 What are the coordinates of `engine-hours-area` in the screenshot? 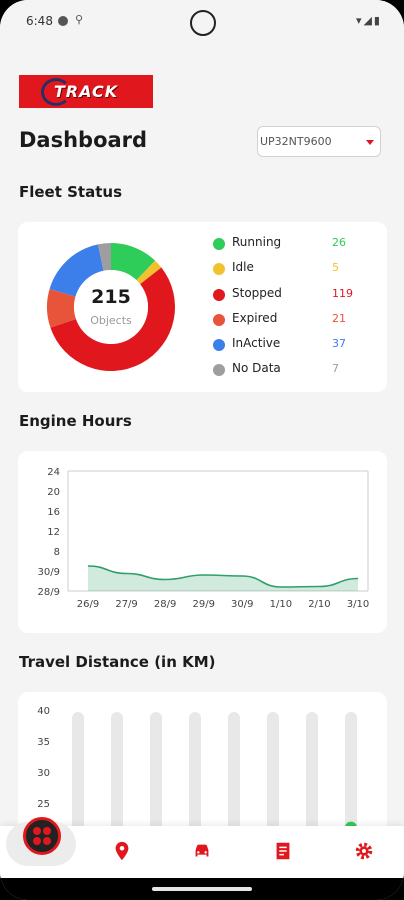 It's located at (223, 578).